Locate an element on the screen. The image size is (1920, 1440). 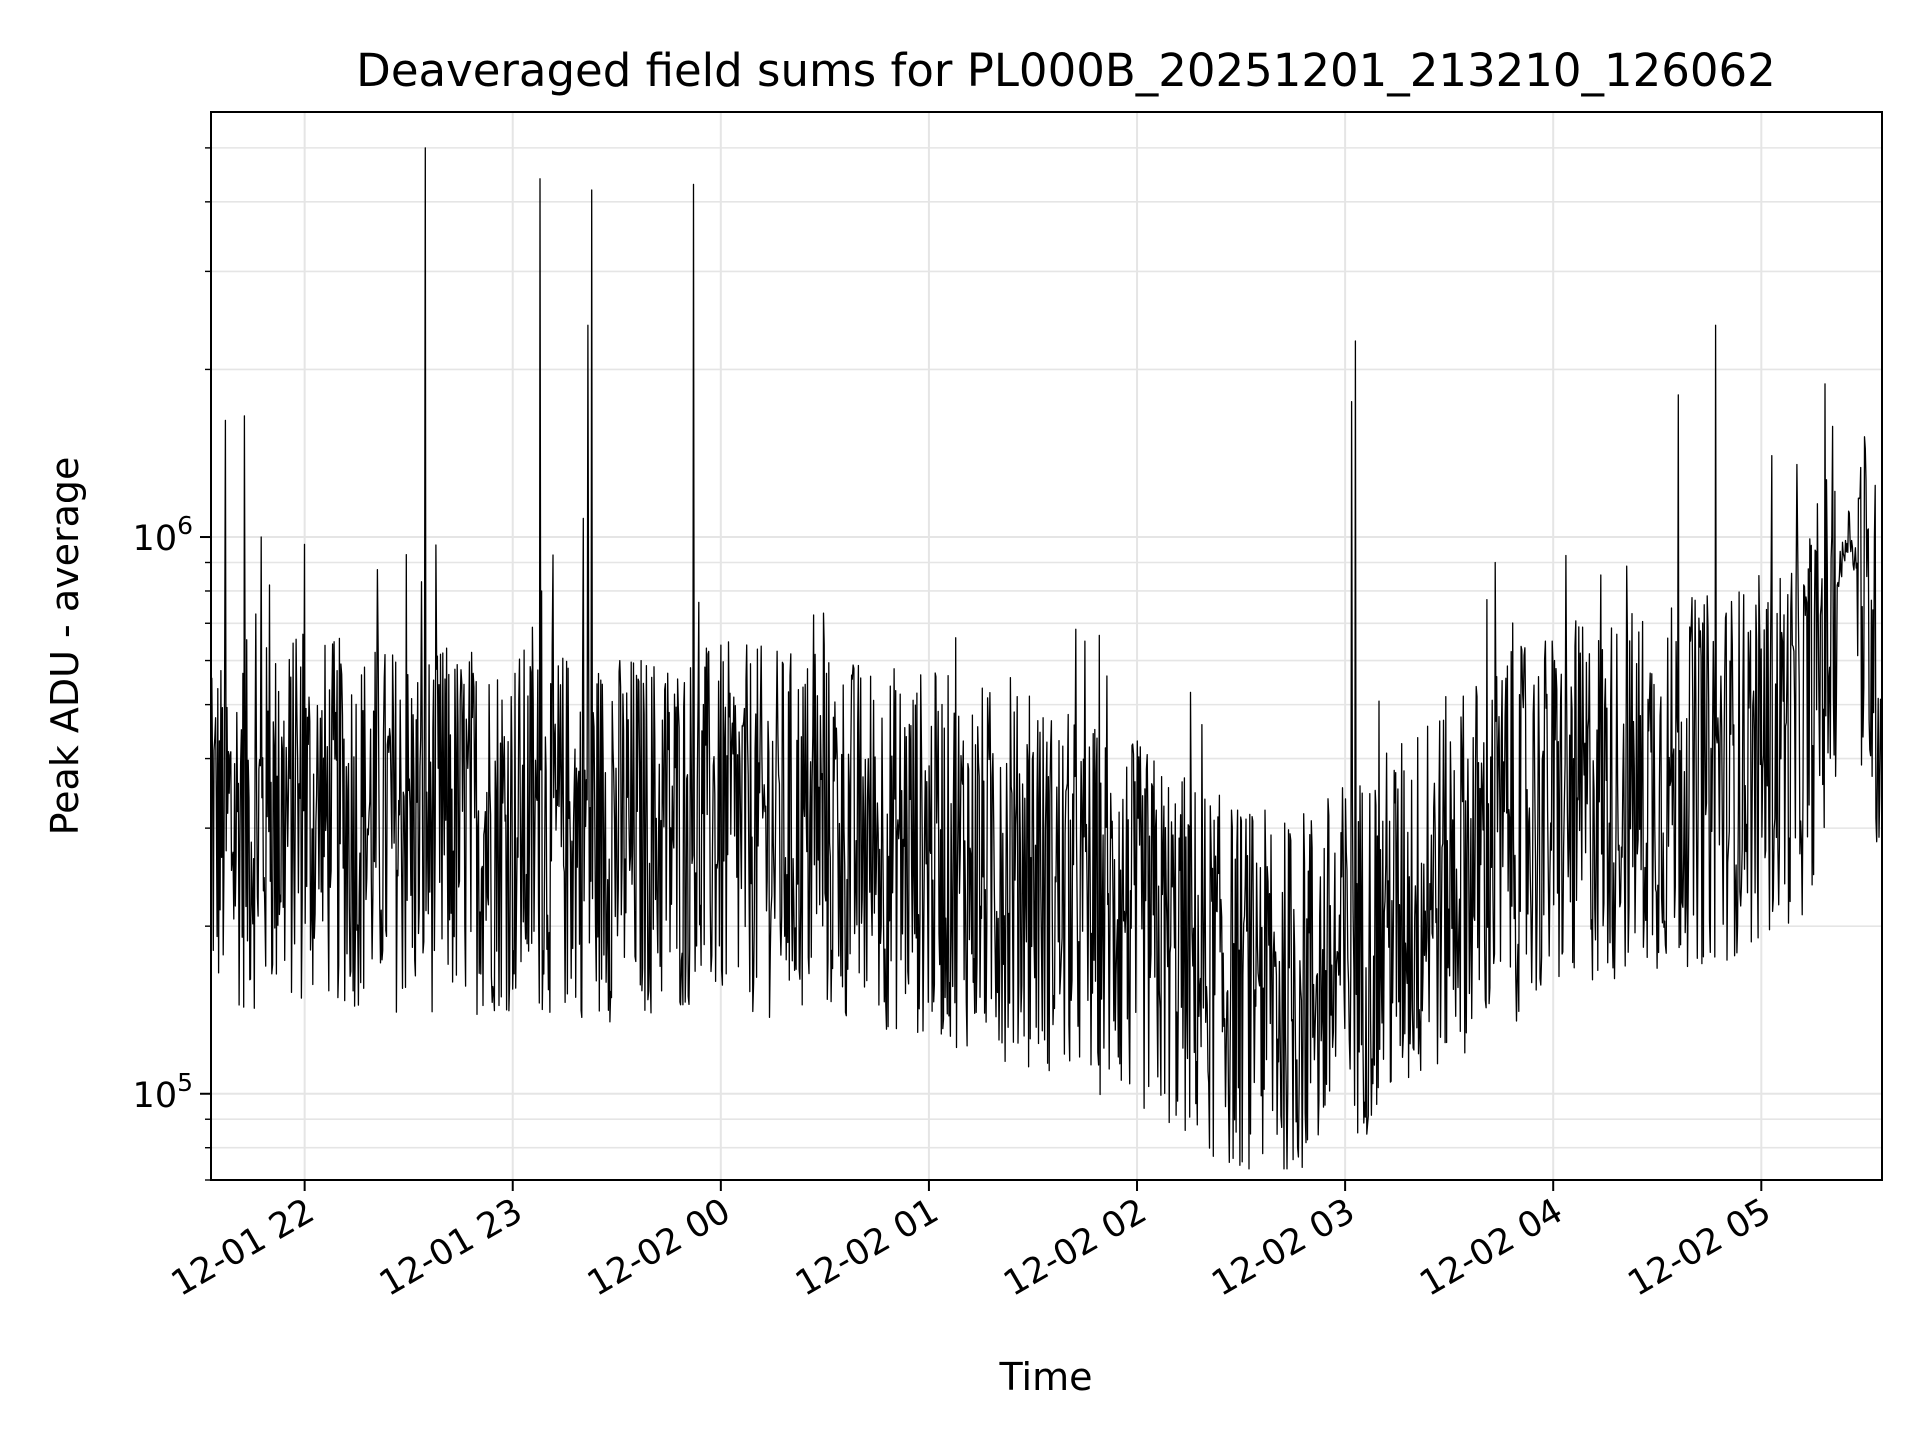
y-axis: 10⁵ 10⁶ is located at coordinates (172, 664).